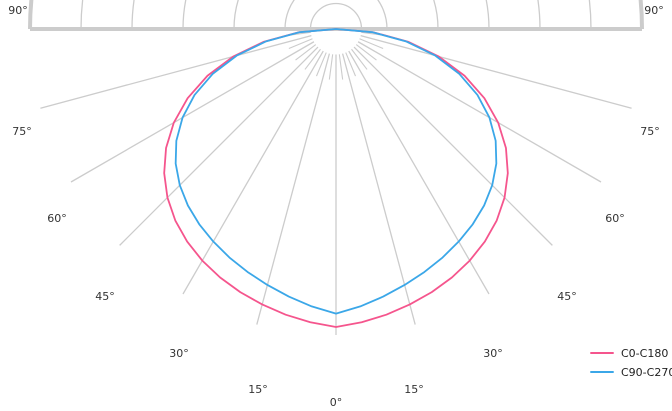 This screenshot has width=672, height=411. What do you see at coordinates (644, 353) in the screenshot?
I see `legend-label-0: C0-C180` at bounding box center [644, 353].